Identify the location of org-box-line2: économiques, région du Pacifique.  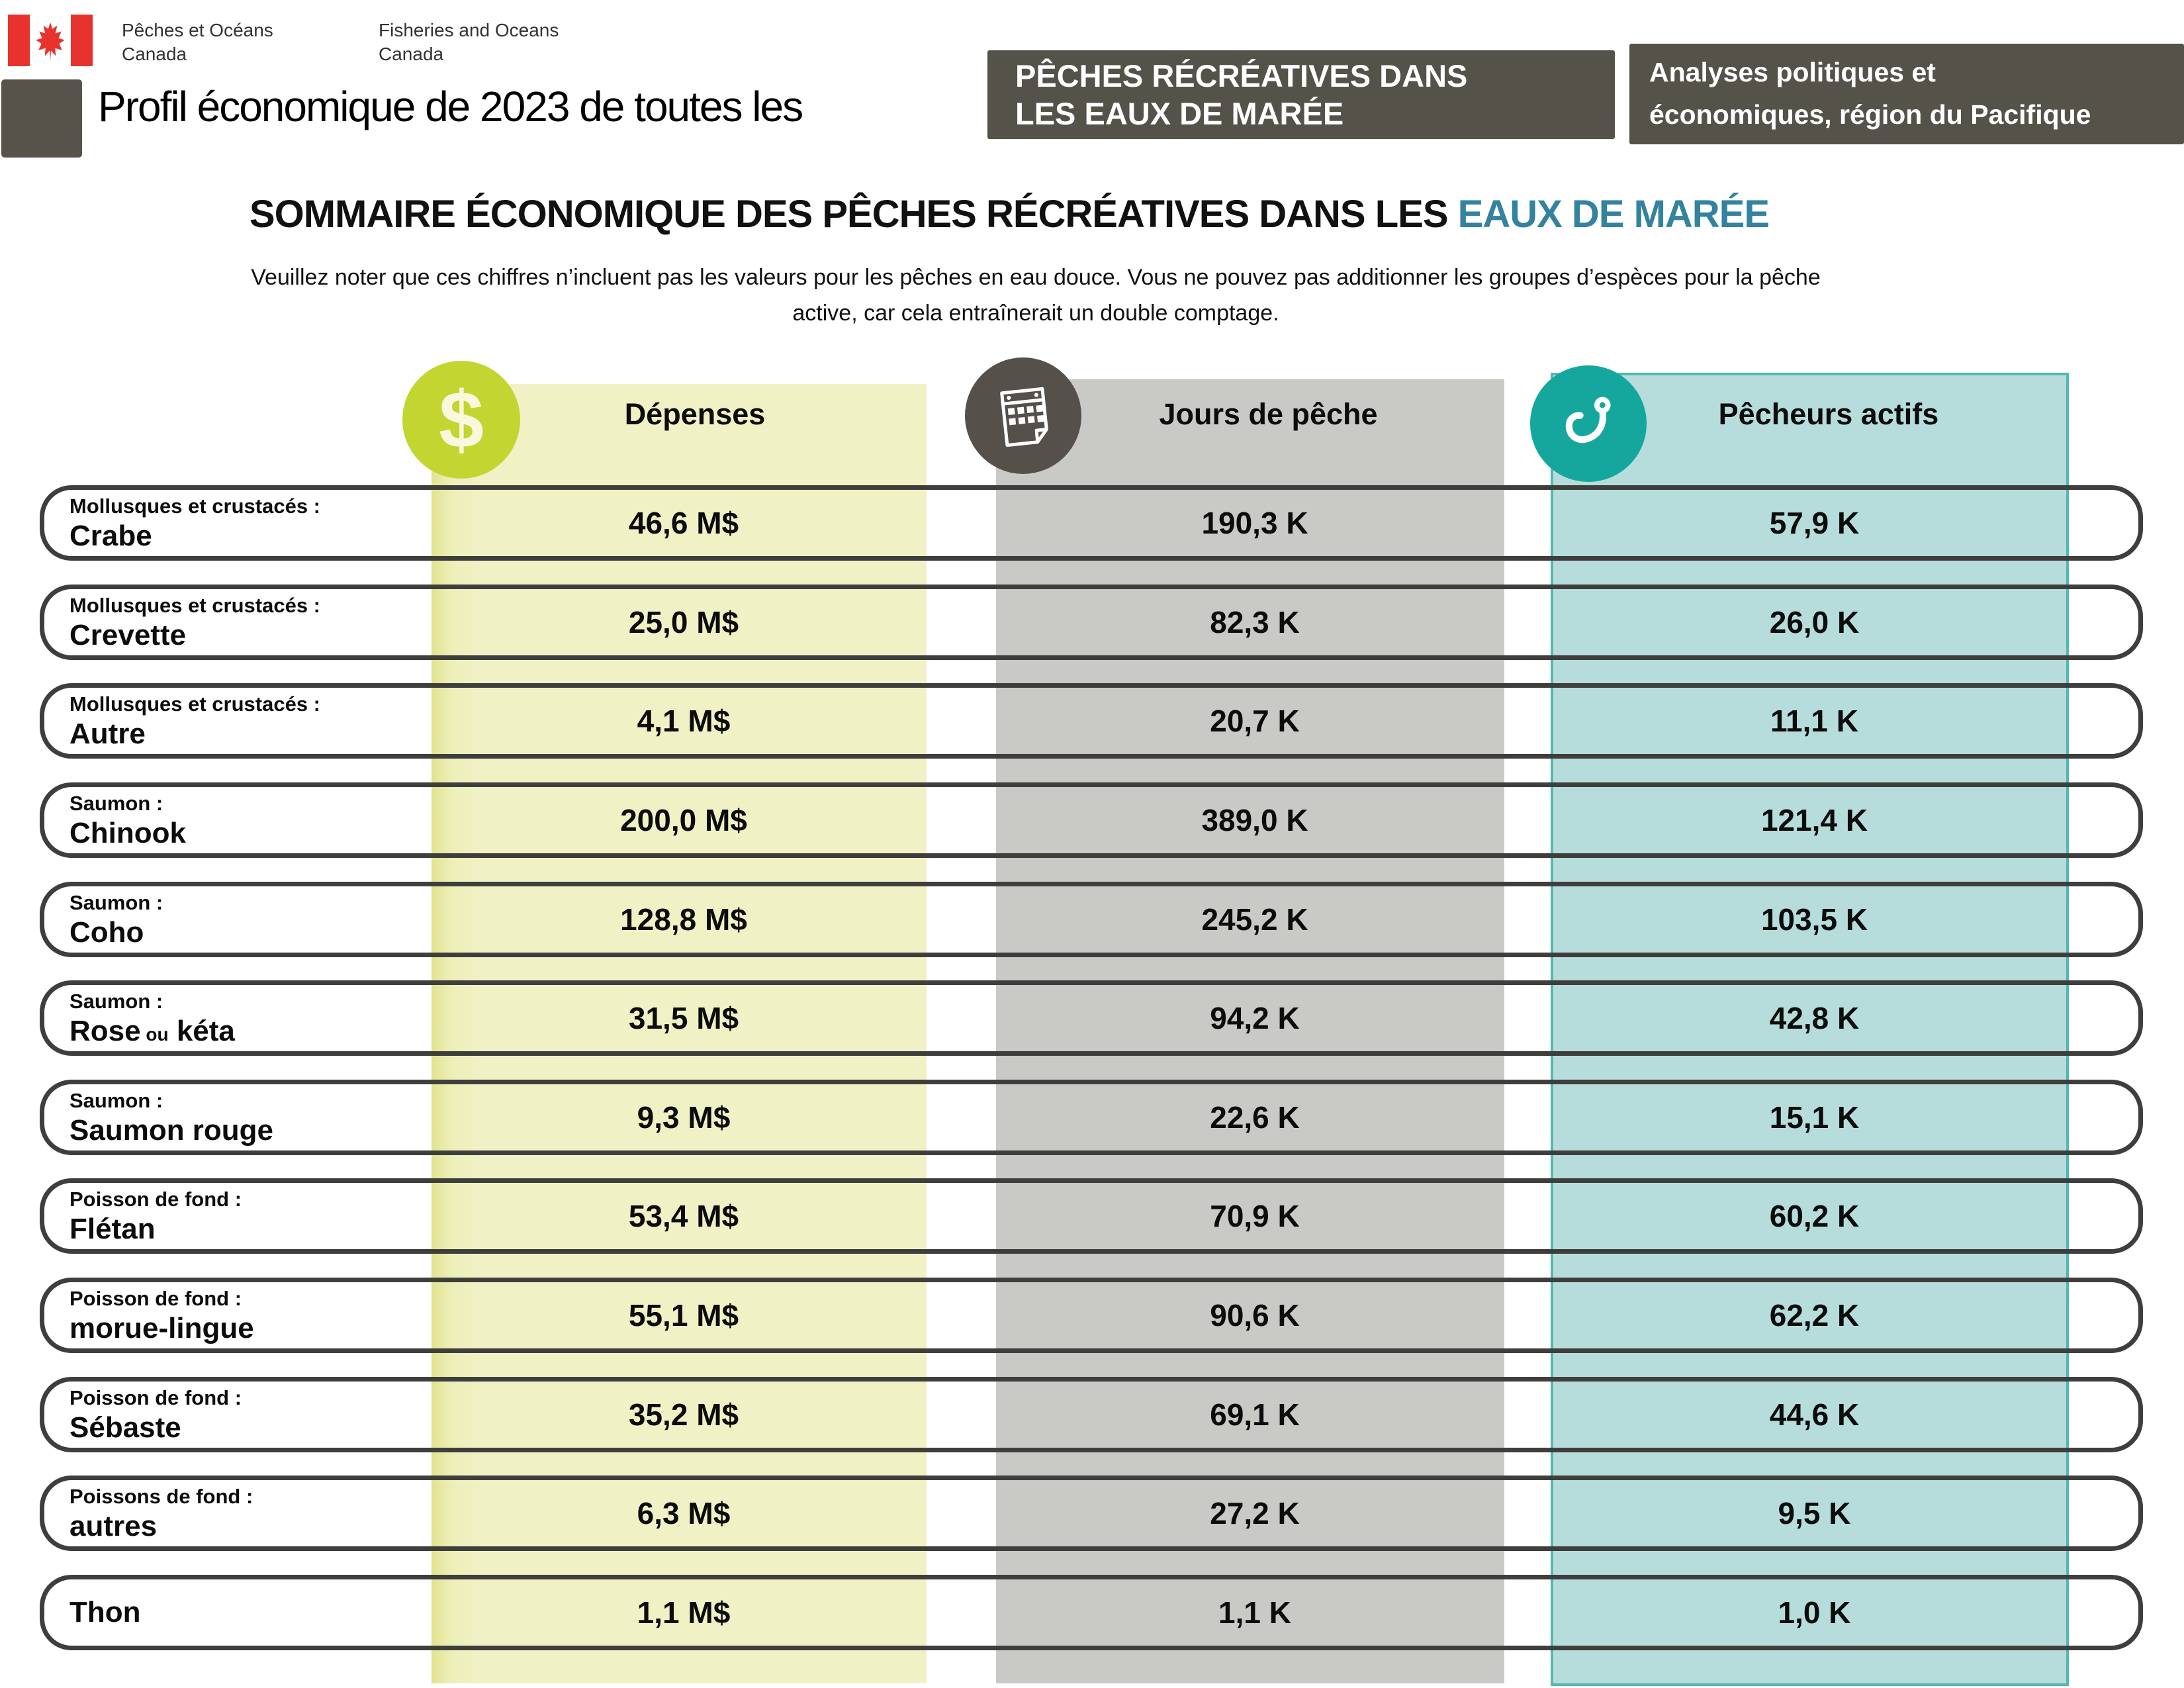
(1870, 114).